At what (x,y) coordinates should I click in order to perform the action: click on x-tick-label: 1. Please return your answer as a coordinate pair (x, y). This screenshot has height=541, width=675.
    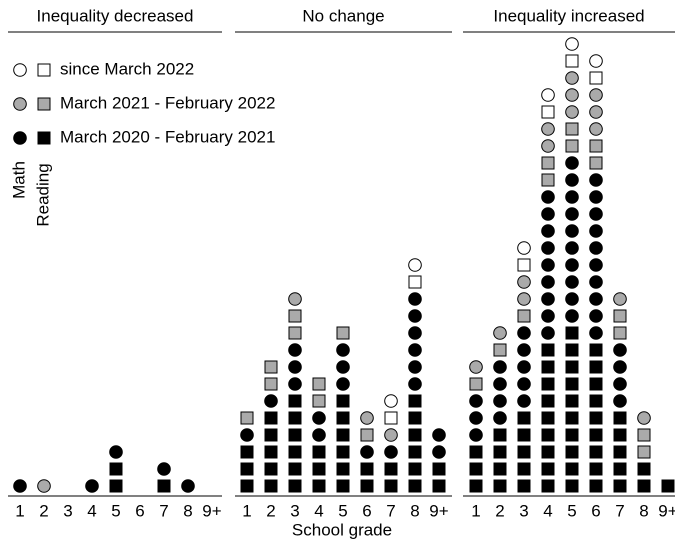
    Looking at the image, I should click on (475, 510).